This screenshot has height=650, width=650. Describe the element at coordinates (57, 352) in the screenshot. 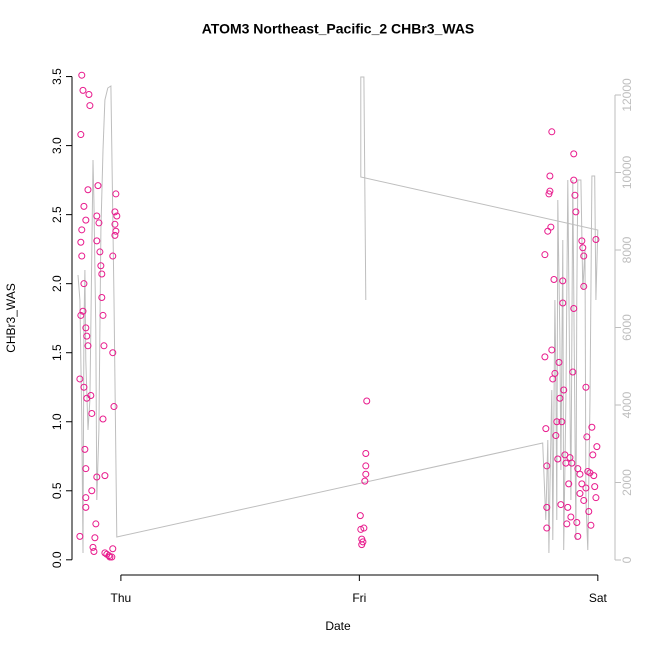

I see `y-tick-label: 1.5` at that location.